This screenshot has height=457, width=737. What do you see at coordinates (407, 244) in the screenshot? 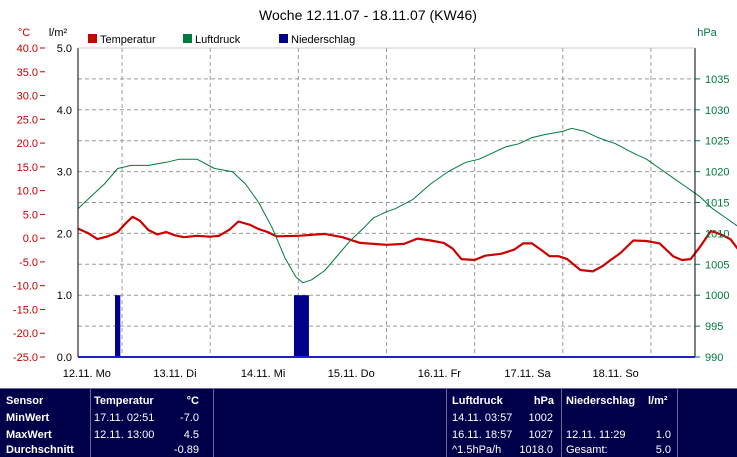
I see `temperature-line` at bounding box center [407, 244].